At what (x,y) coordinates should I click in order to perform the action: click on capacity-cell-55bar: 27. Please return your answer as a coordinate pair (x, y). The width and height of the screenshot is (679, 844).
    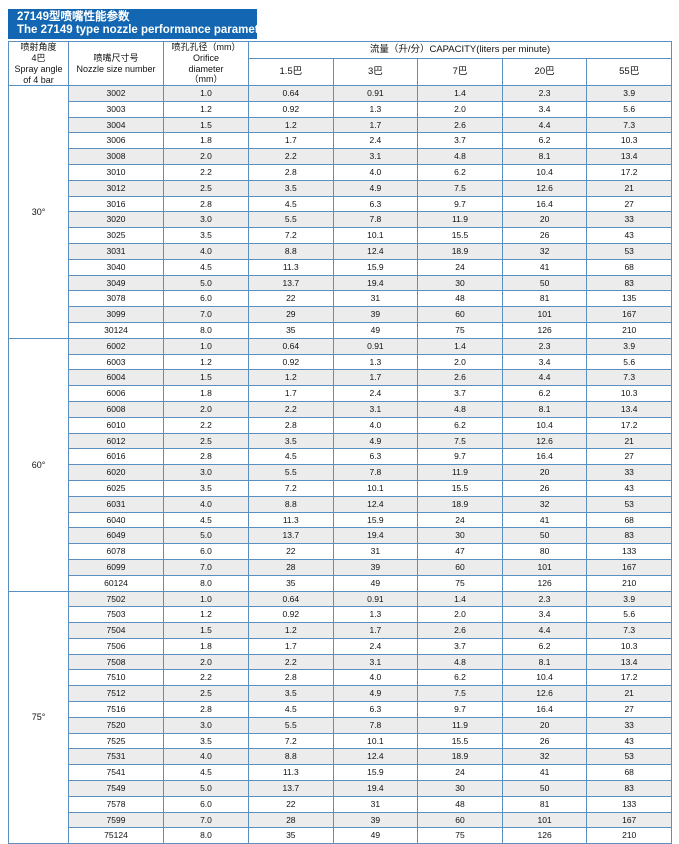
    Looking at the image, I should click on (629, 204).